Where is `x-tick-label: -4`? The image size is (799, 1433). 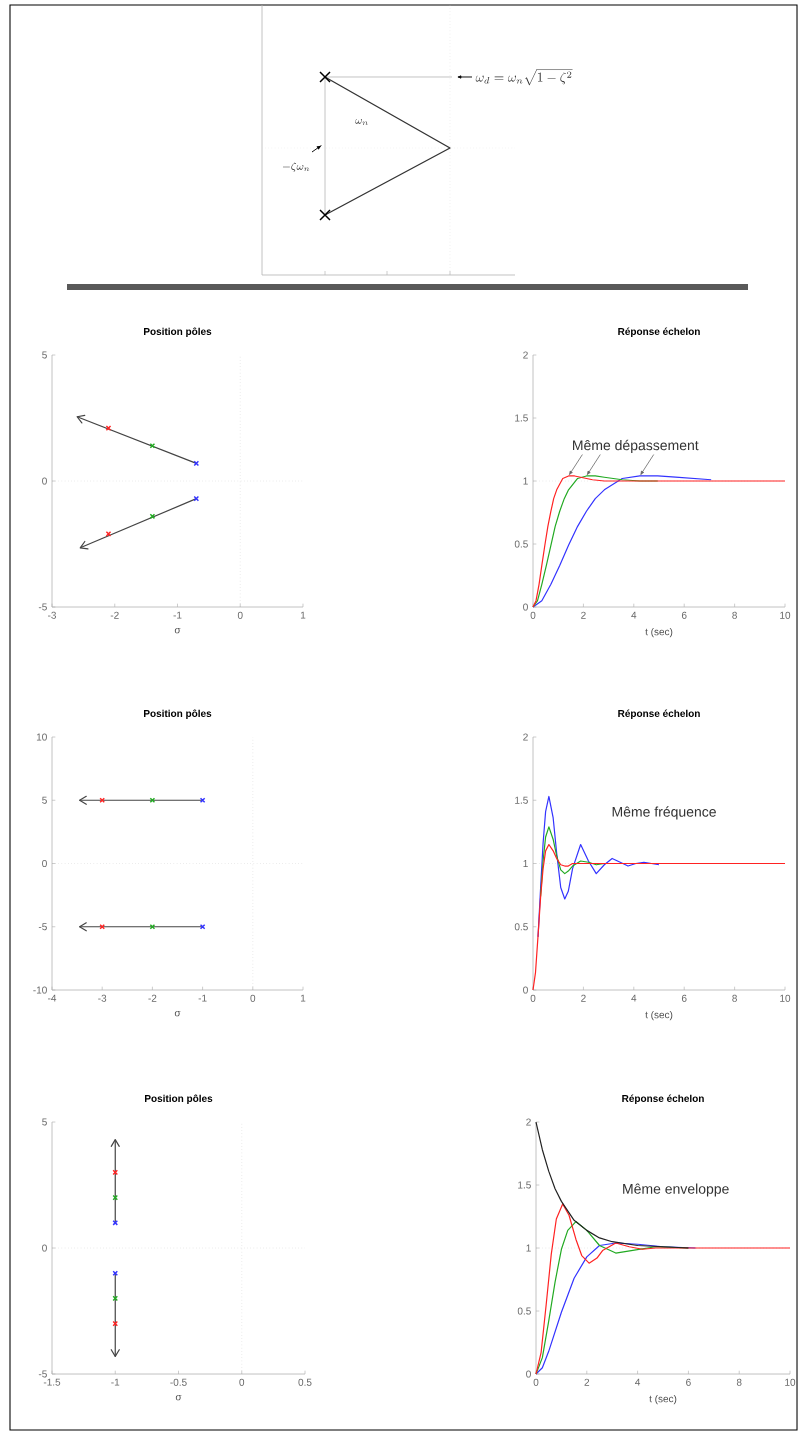
x-tick-label: -4 is located at coordinates (52, 998).